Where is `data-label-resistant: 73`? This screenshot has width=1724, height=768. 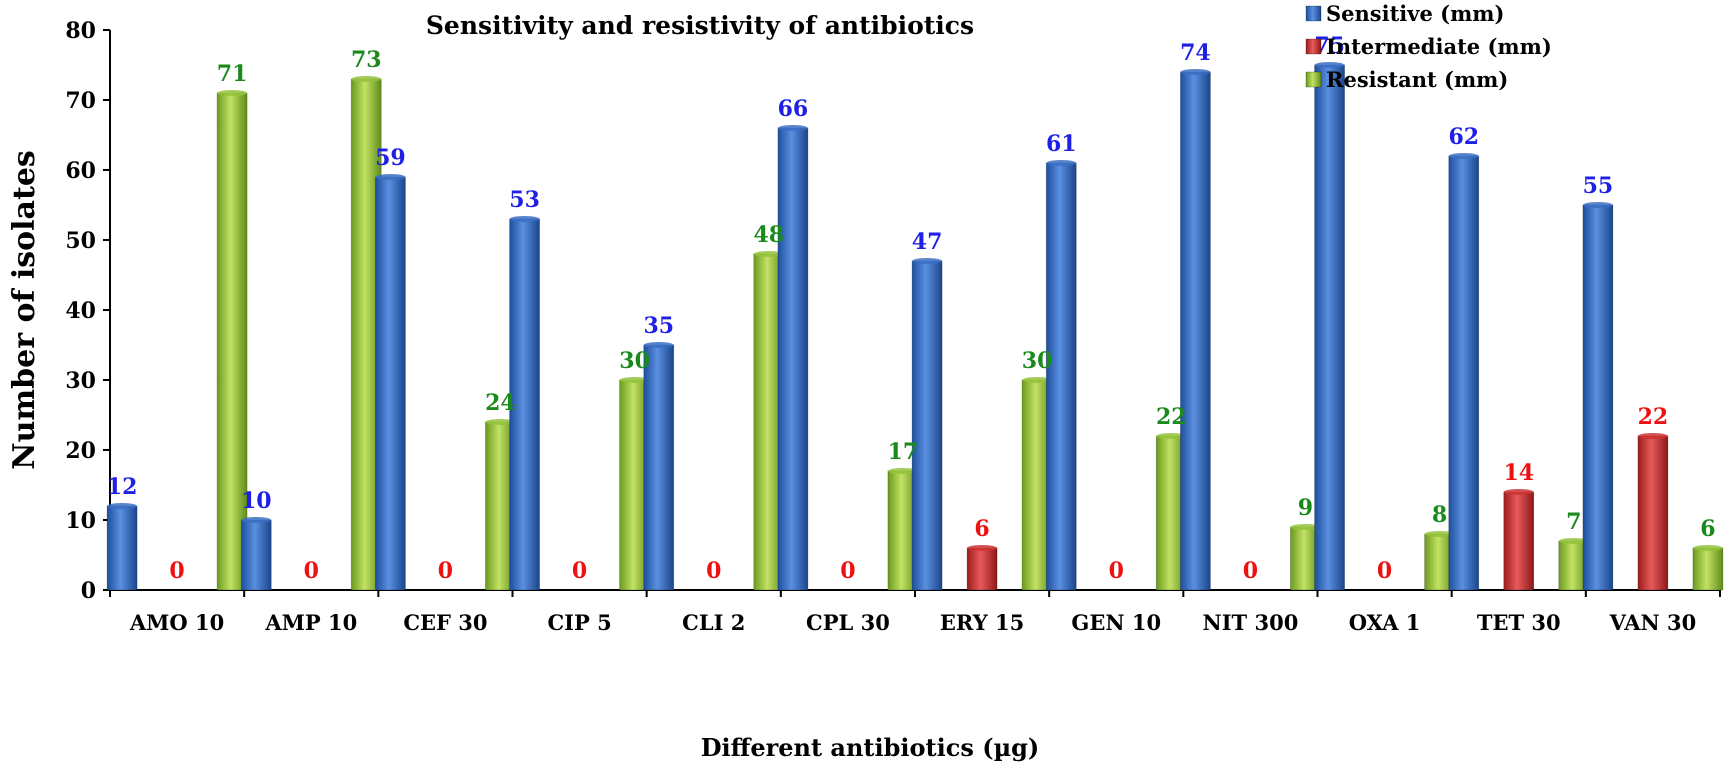 data-label-resistant: 73 is located at coordinates (366, 60).